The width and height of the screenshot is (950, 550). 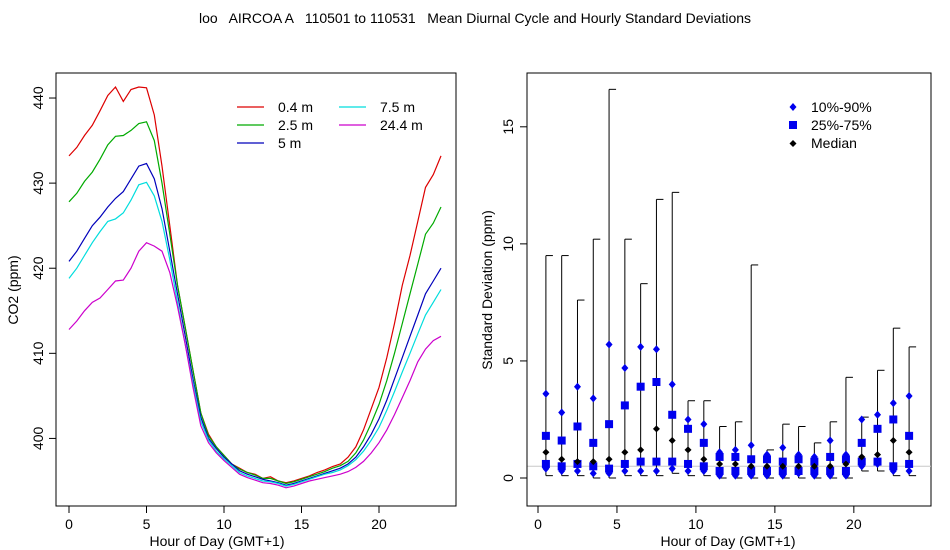 What do you see at coordinates (38, 353) in the screenshot?
I see `left-y-tick-label: 410` at bounding box center [38, 353].